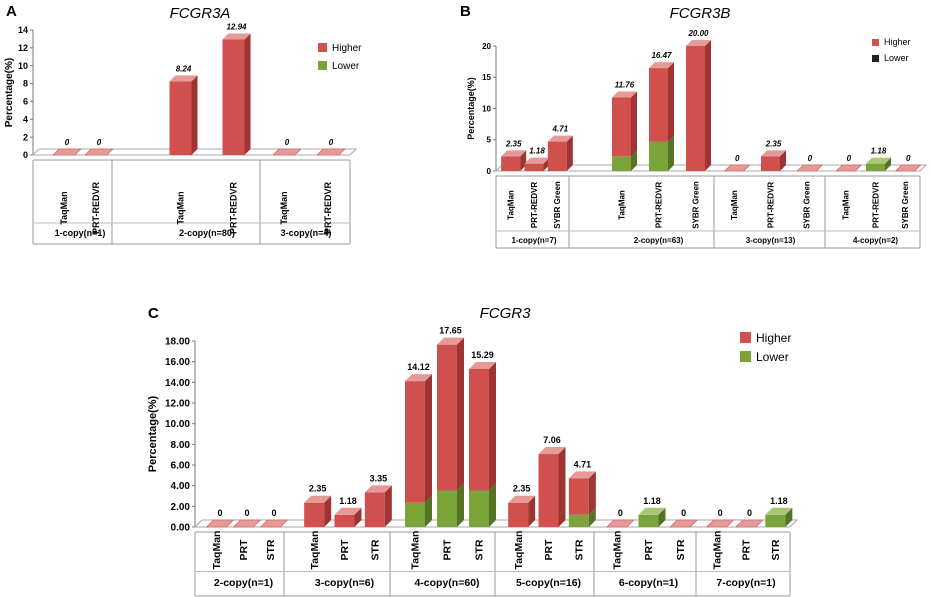 The width and height of the screenshot is (931, 597). What do you see at coordinates (552, 440) in the screenshot?
I see `panel-c-value-label: 7.06` at bounding box center [552, 440].